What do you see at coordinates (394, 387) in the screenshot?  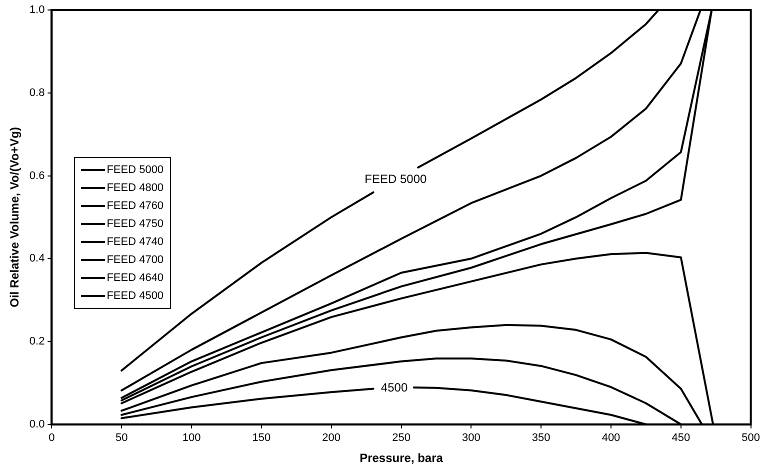 I see `annotation: 4500` at bounding box center [394, 387].